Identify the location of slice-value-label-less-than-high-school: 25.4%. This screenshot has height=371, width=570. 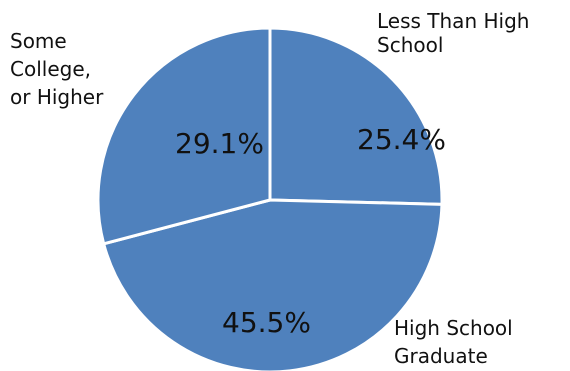
(401, 139).